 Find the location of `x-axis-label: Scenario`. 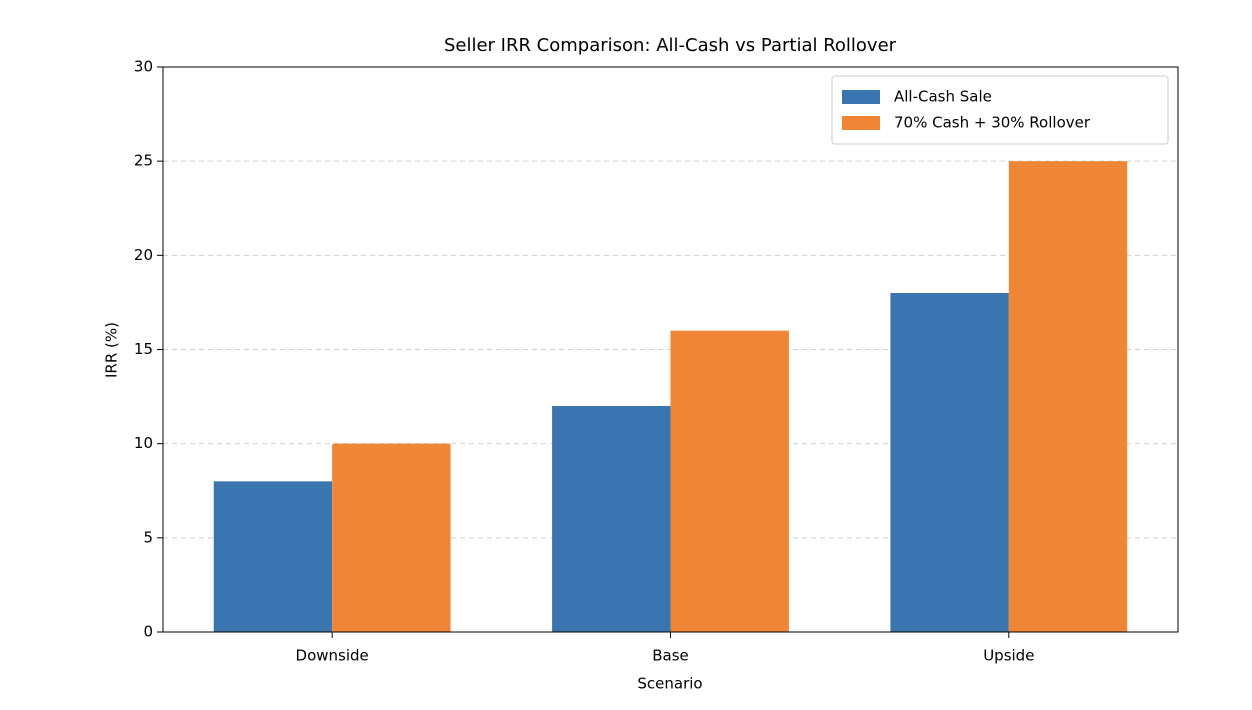

x-axis-label: Scenario is located at coordinates (669, 684).